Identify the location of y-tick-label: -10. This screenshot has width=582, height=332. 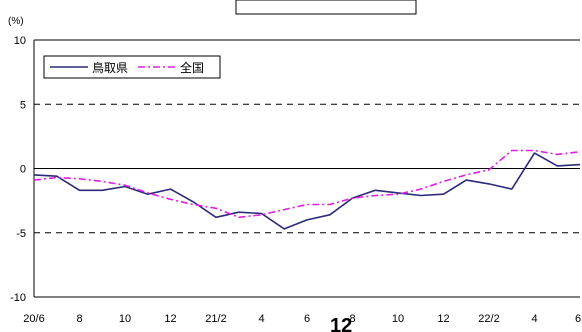
(18, 298).